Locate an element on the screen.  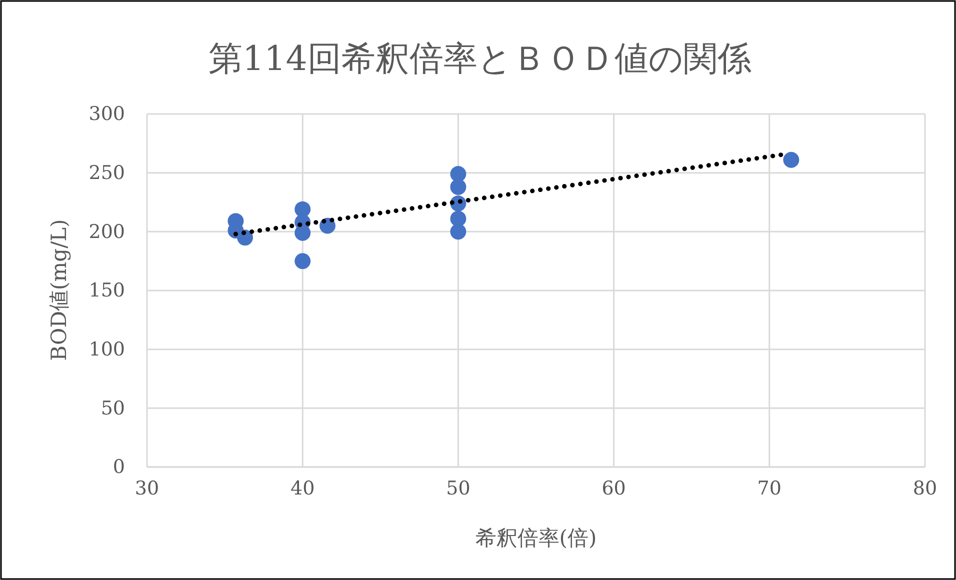
x-tick-label: 50 is located at coordinates (458, 488).